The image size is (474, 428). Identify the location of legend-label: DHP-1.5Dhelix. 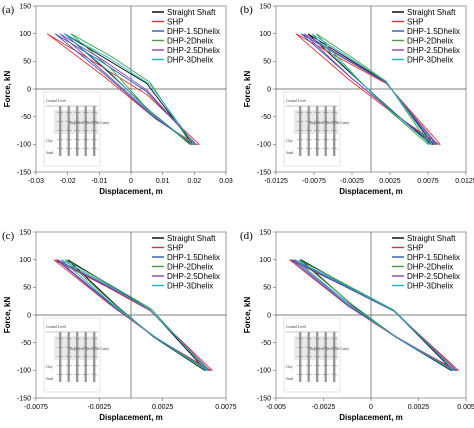
(433, 257).